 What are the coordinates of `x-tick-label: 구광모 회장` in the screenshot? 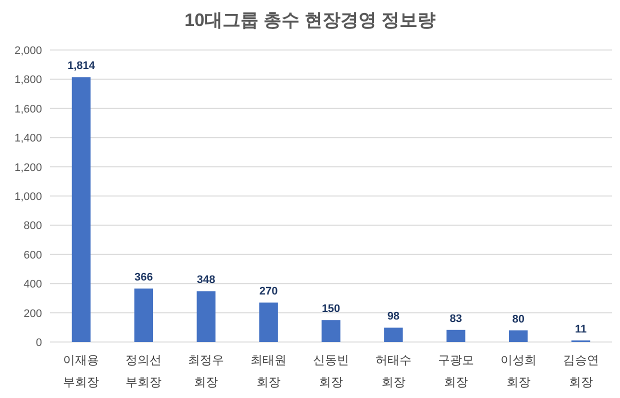 It's located at (456, 371).